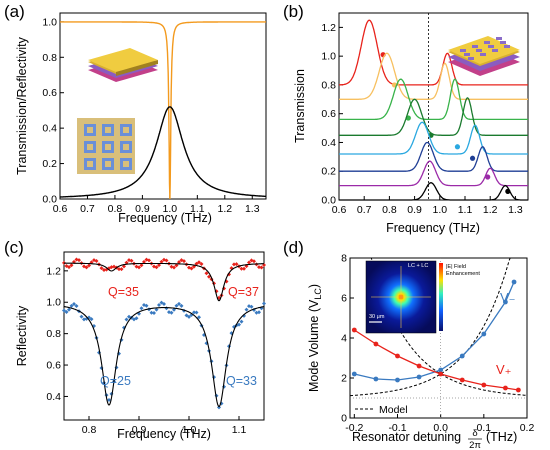 This screenshot has height=450, width=550. What do you see at coordinates (293, 11) in the screenshot?
I see `panel-label-b: (b)` at bounding box center [293, 11].